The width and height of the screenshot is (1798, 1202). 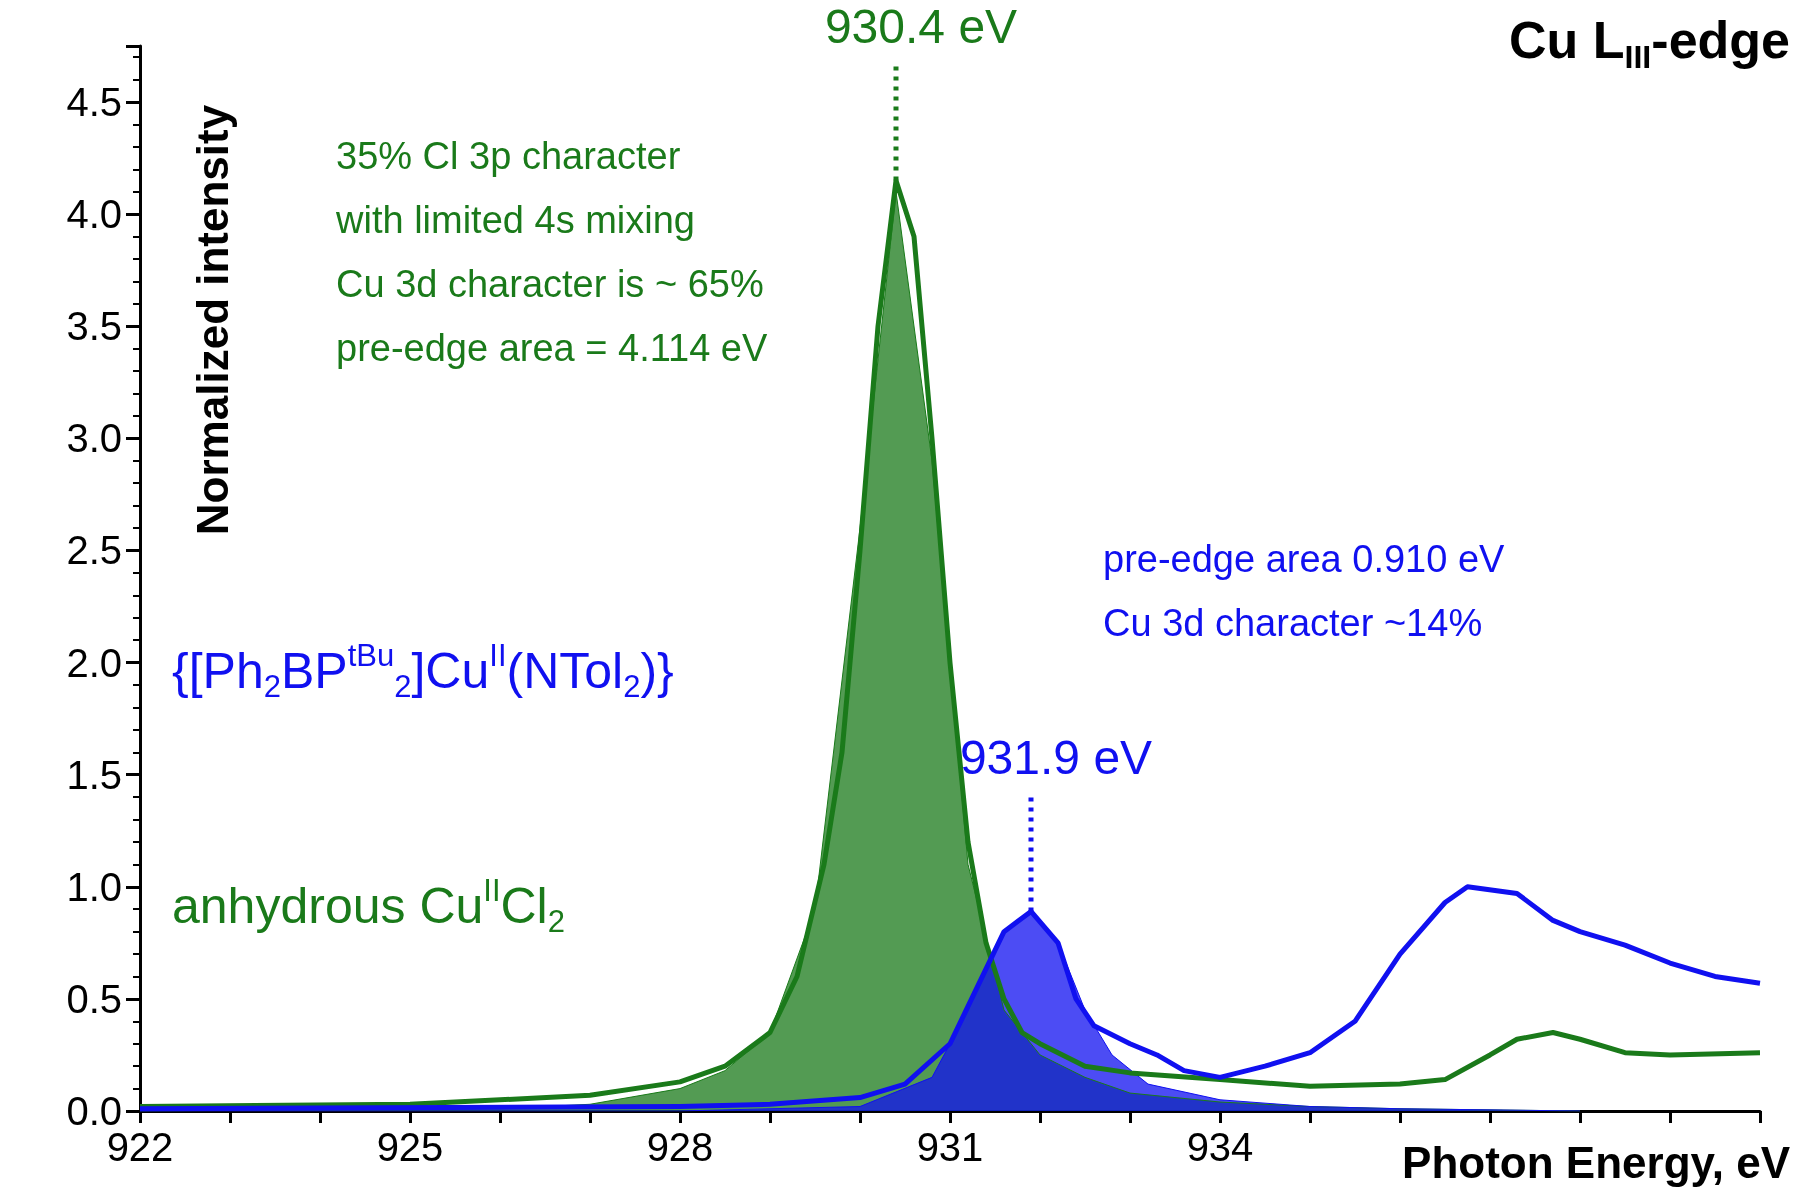 I want to click on y-tick-label: 3.5, so click(x=94, y=326).